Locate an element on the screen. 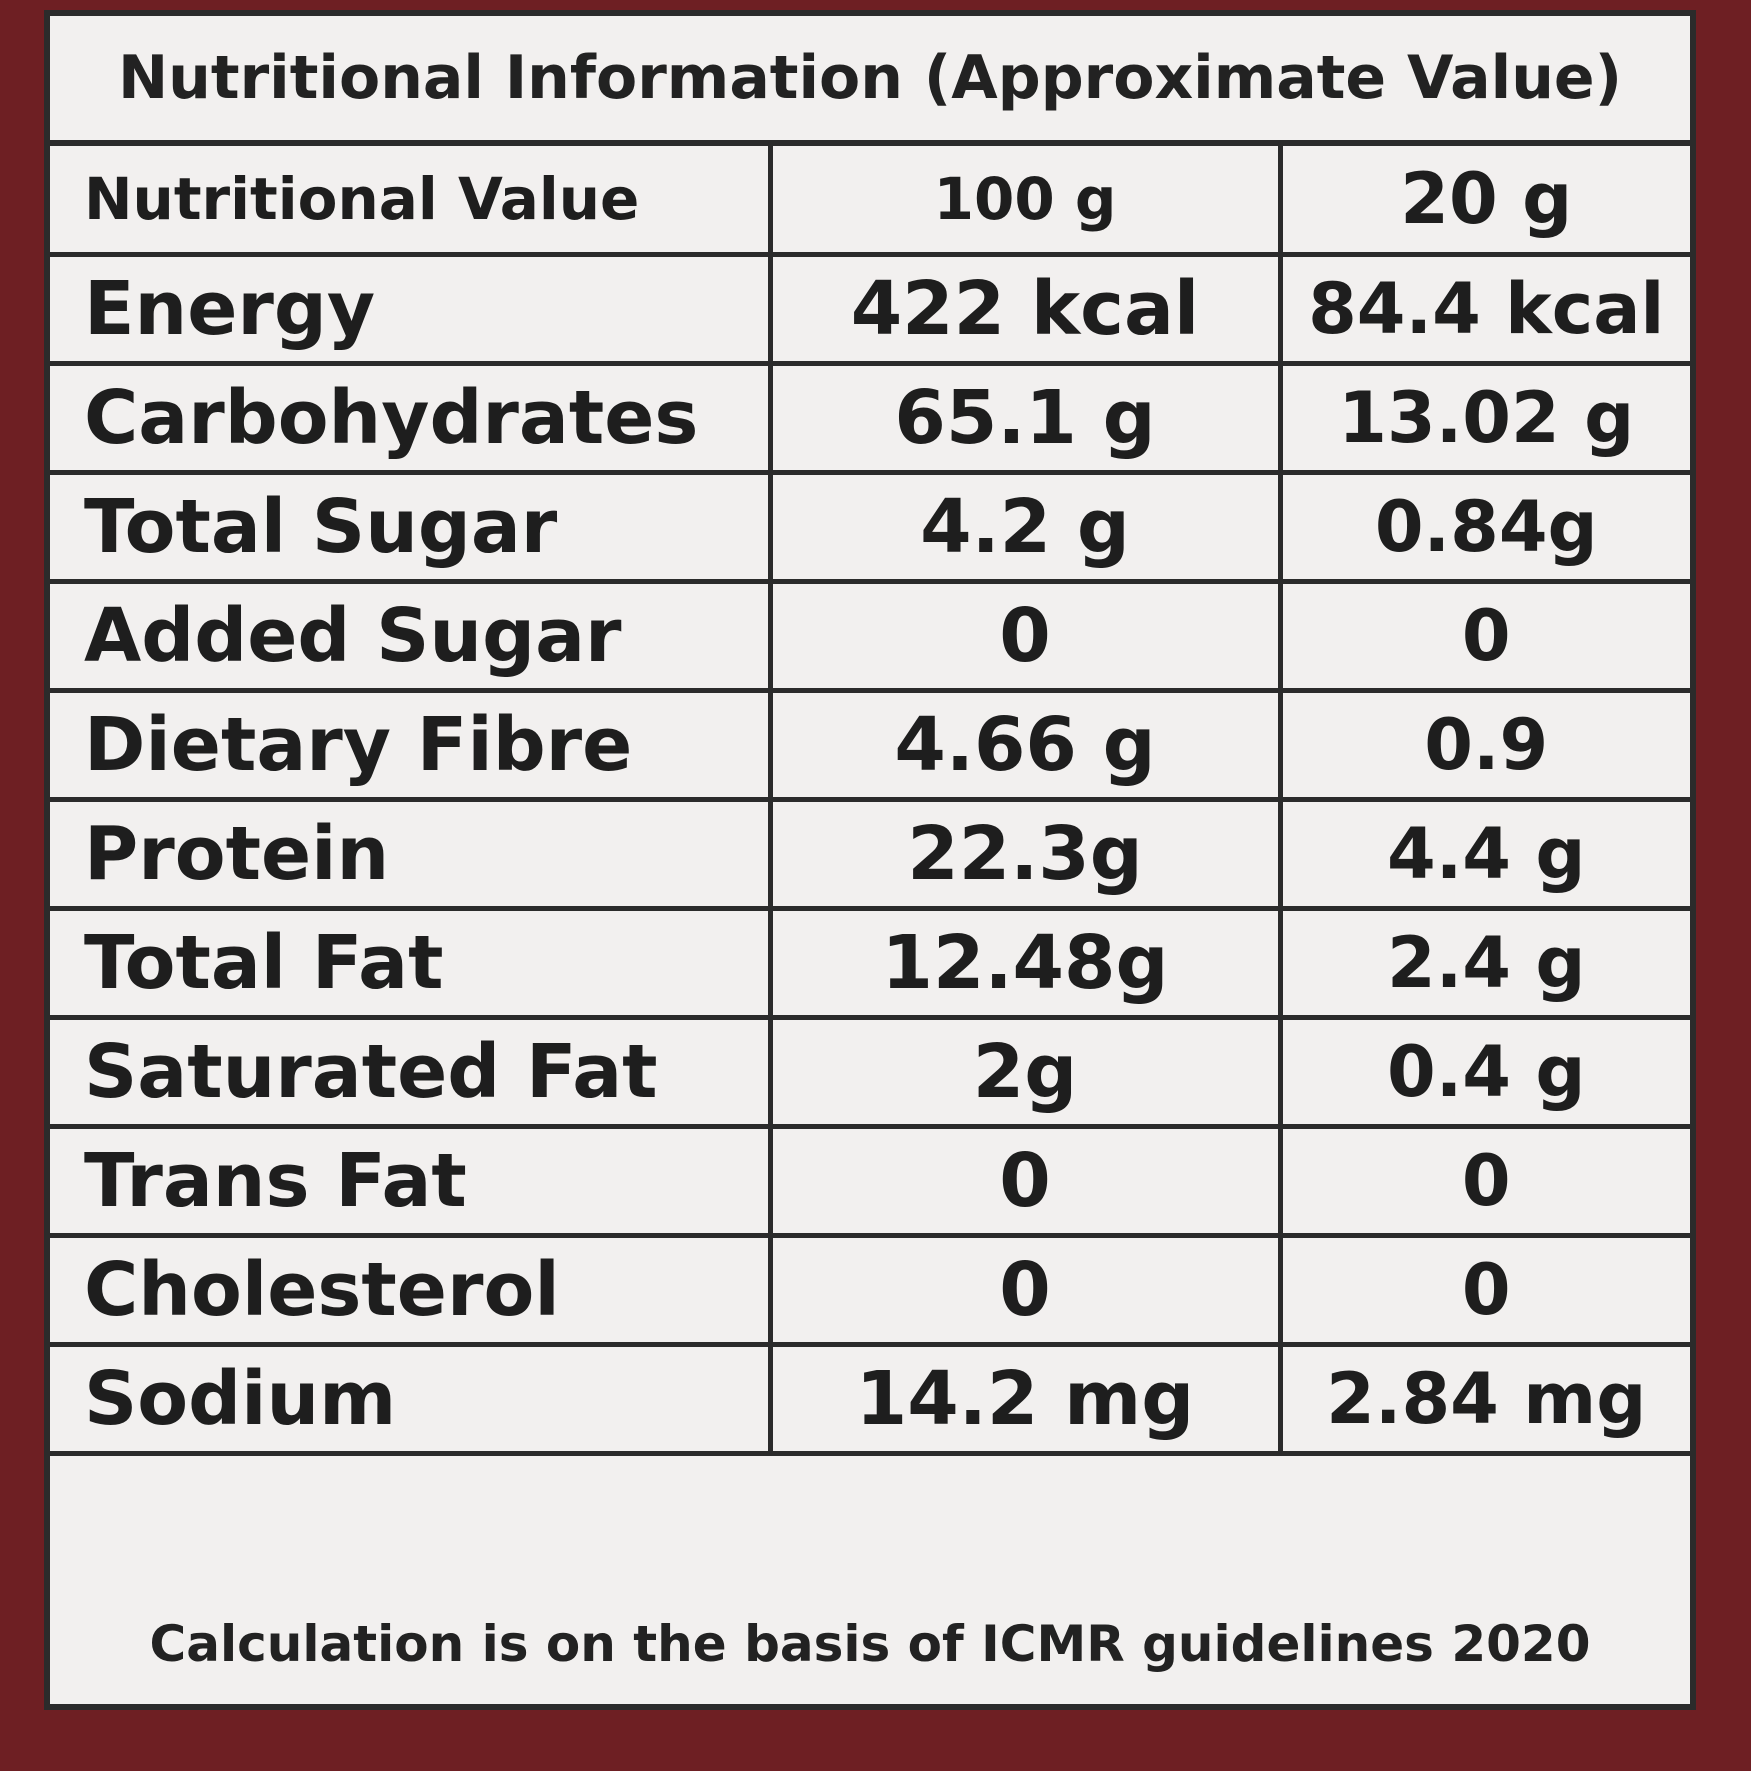 The height and width of the screenshot is (1771, 1751). nutrient-name: Added Sugar is located at coordinates (411, 635).